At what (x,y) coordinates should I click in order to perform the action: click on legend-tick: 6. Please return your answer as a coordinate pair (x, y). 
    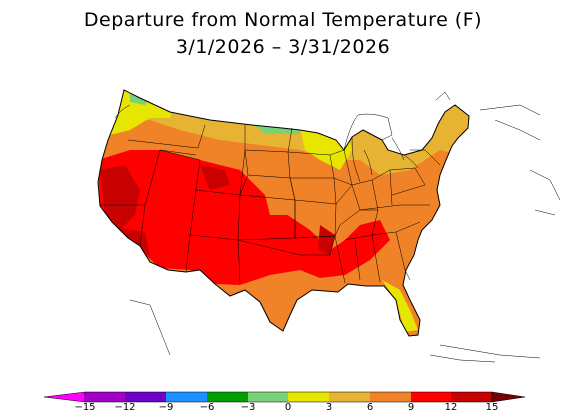
    Looking at the image, I should click on (370, 407).